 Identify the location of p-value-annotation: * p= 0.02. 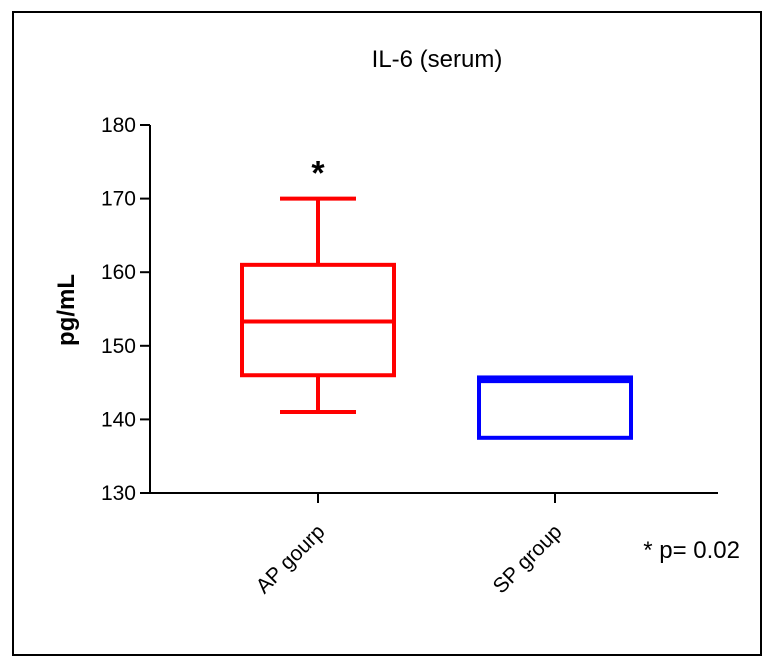
(691, 550).